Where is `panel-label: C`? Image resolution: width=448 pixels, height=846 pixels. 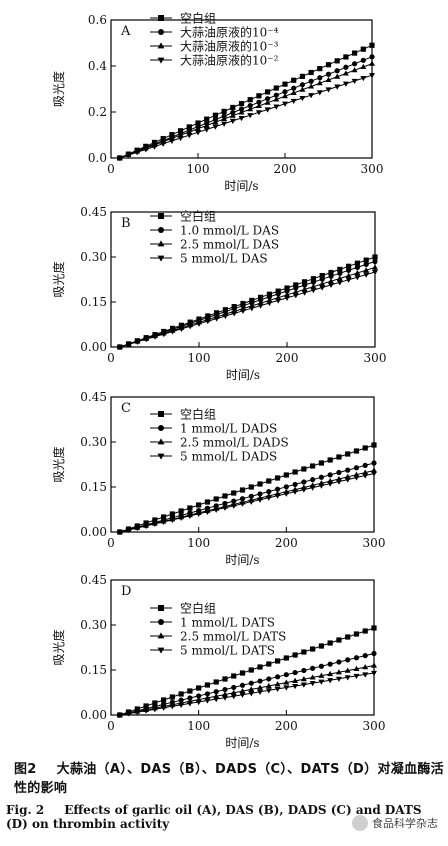
panel-label: C is located at coordinates (126, 408).